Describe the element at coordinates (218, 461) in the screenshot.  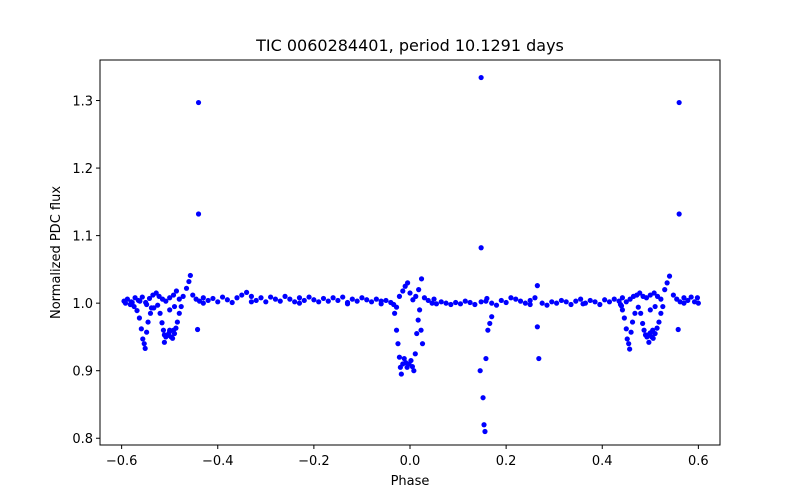
I see `x-tick-label: −0.4` at that location.